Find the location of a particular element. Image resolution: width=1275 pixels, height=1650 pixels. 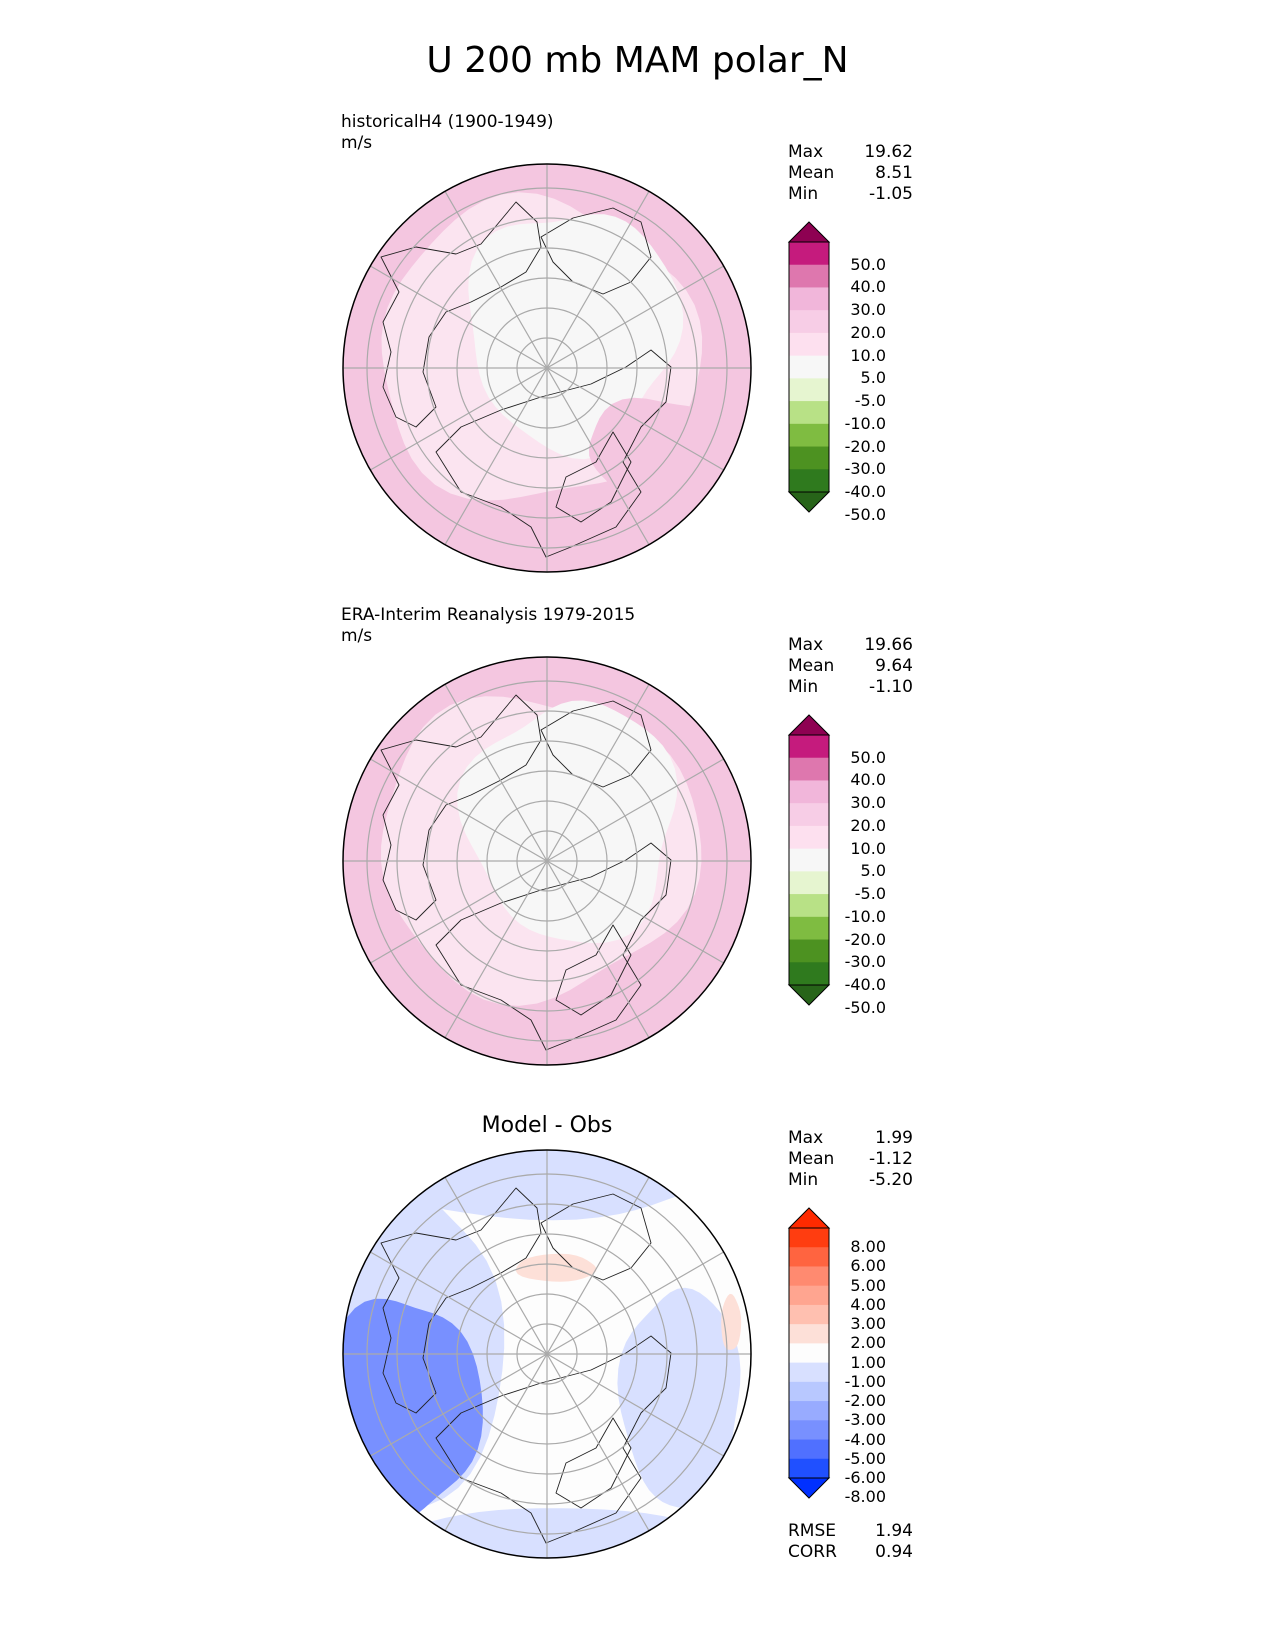

field-negative-right is located at coordinates (679, 1398).